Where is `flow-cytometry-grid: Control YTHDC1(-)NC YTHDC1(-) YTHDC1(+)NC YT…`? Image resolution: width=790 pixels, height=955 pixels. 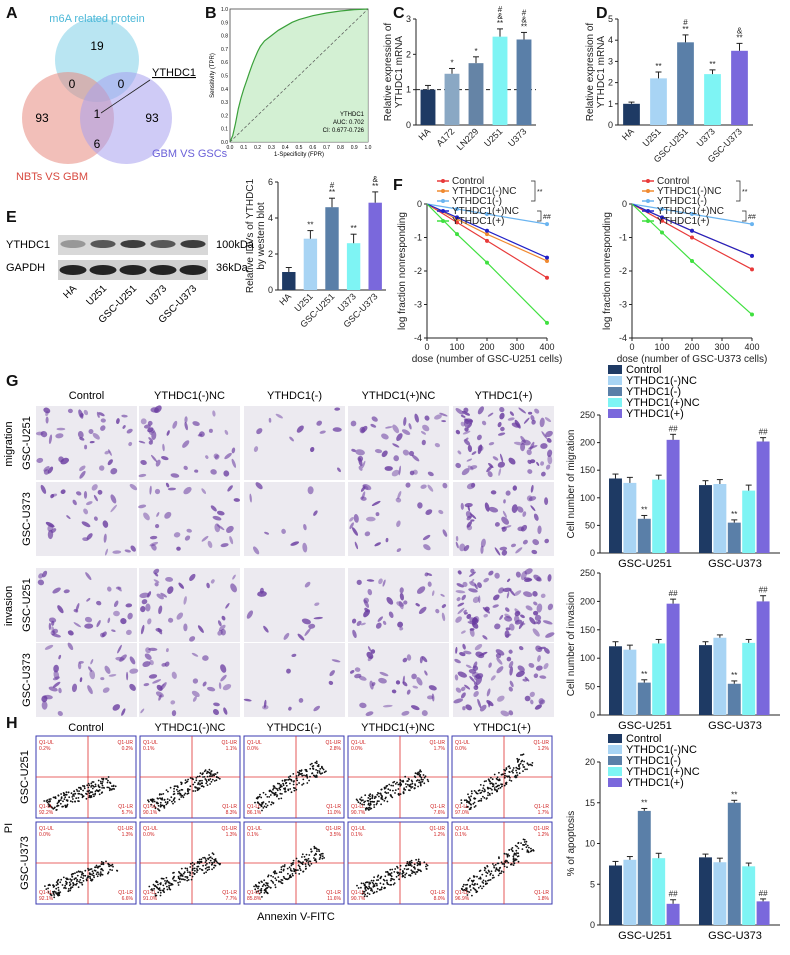 flow-cytometry-grid: Control YTHDC1(-)NC YTHDC1(-) YTHDC1(+)NC YT… is located at coordinates (278, 822).